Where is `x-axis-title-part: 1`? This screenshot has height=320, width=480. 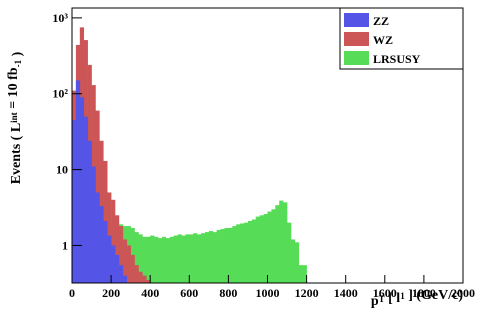 x-axis-title-part: 1 is located at coordinates (402, 296).